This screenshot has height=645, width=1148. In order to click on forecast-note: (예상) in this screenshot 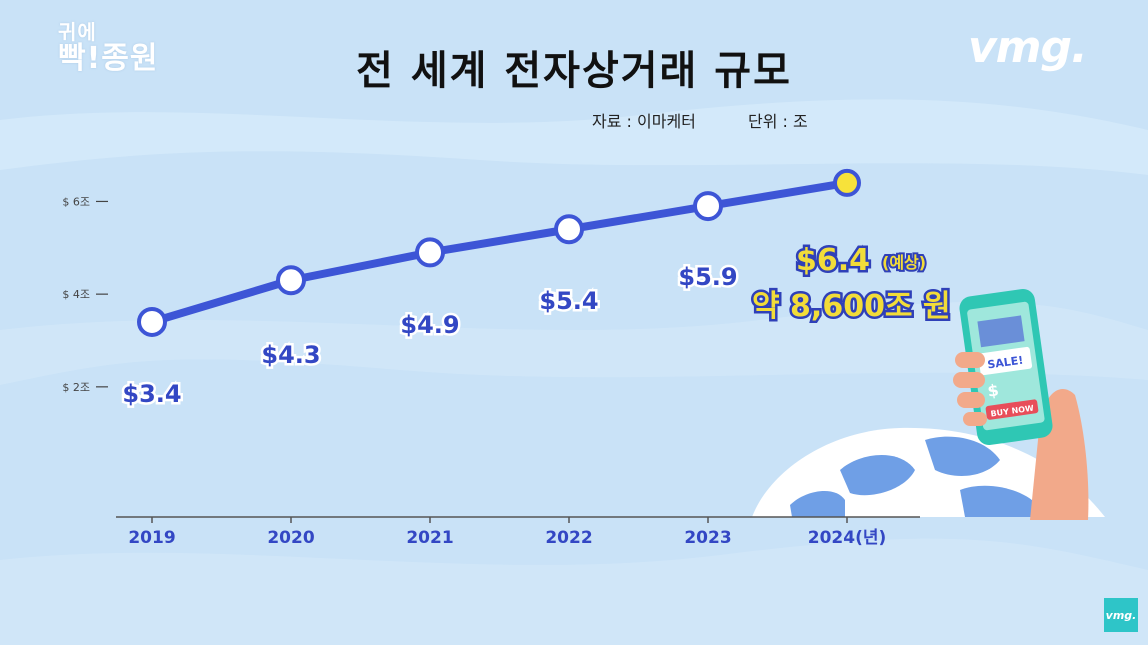, I will do `click(904, 262)`.